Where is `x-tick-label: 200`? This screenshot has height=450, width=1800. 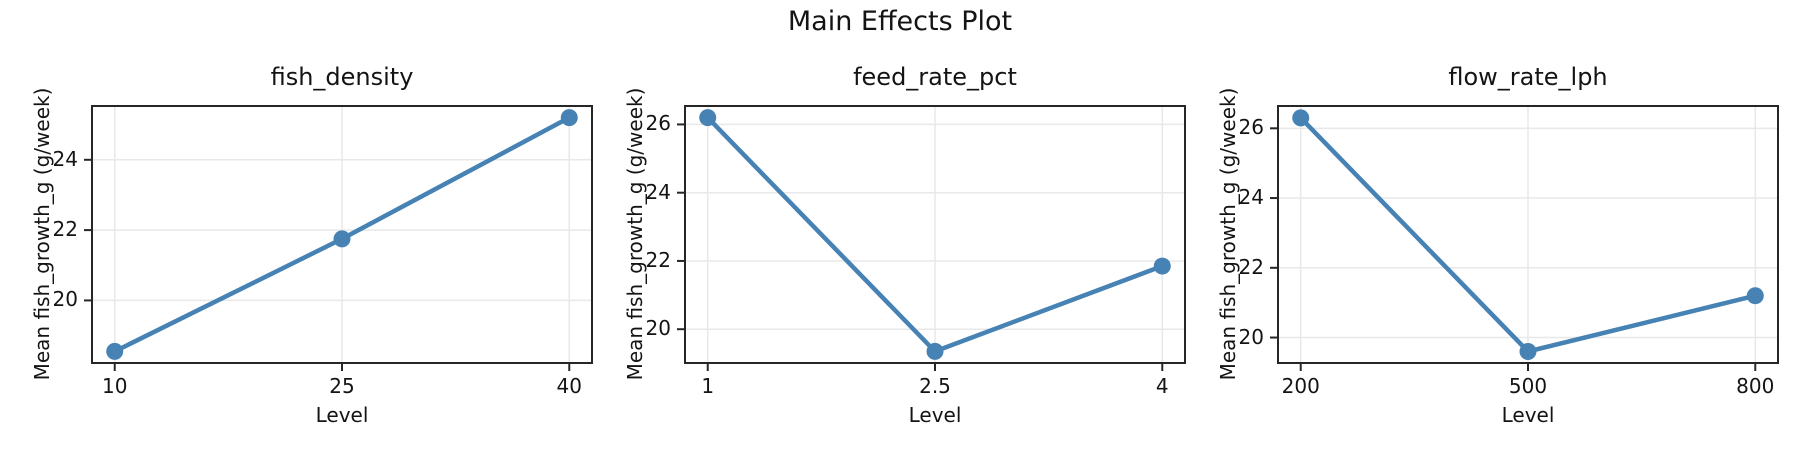 x-tick-label: 200 is located at coordinates (1300, 386).